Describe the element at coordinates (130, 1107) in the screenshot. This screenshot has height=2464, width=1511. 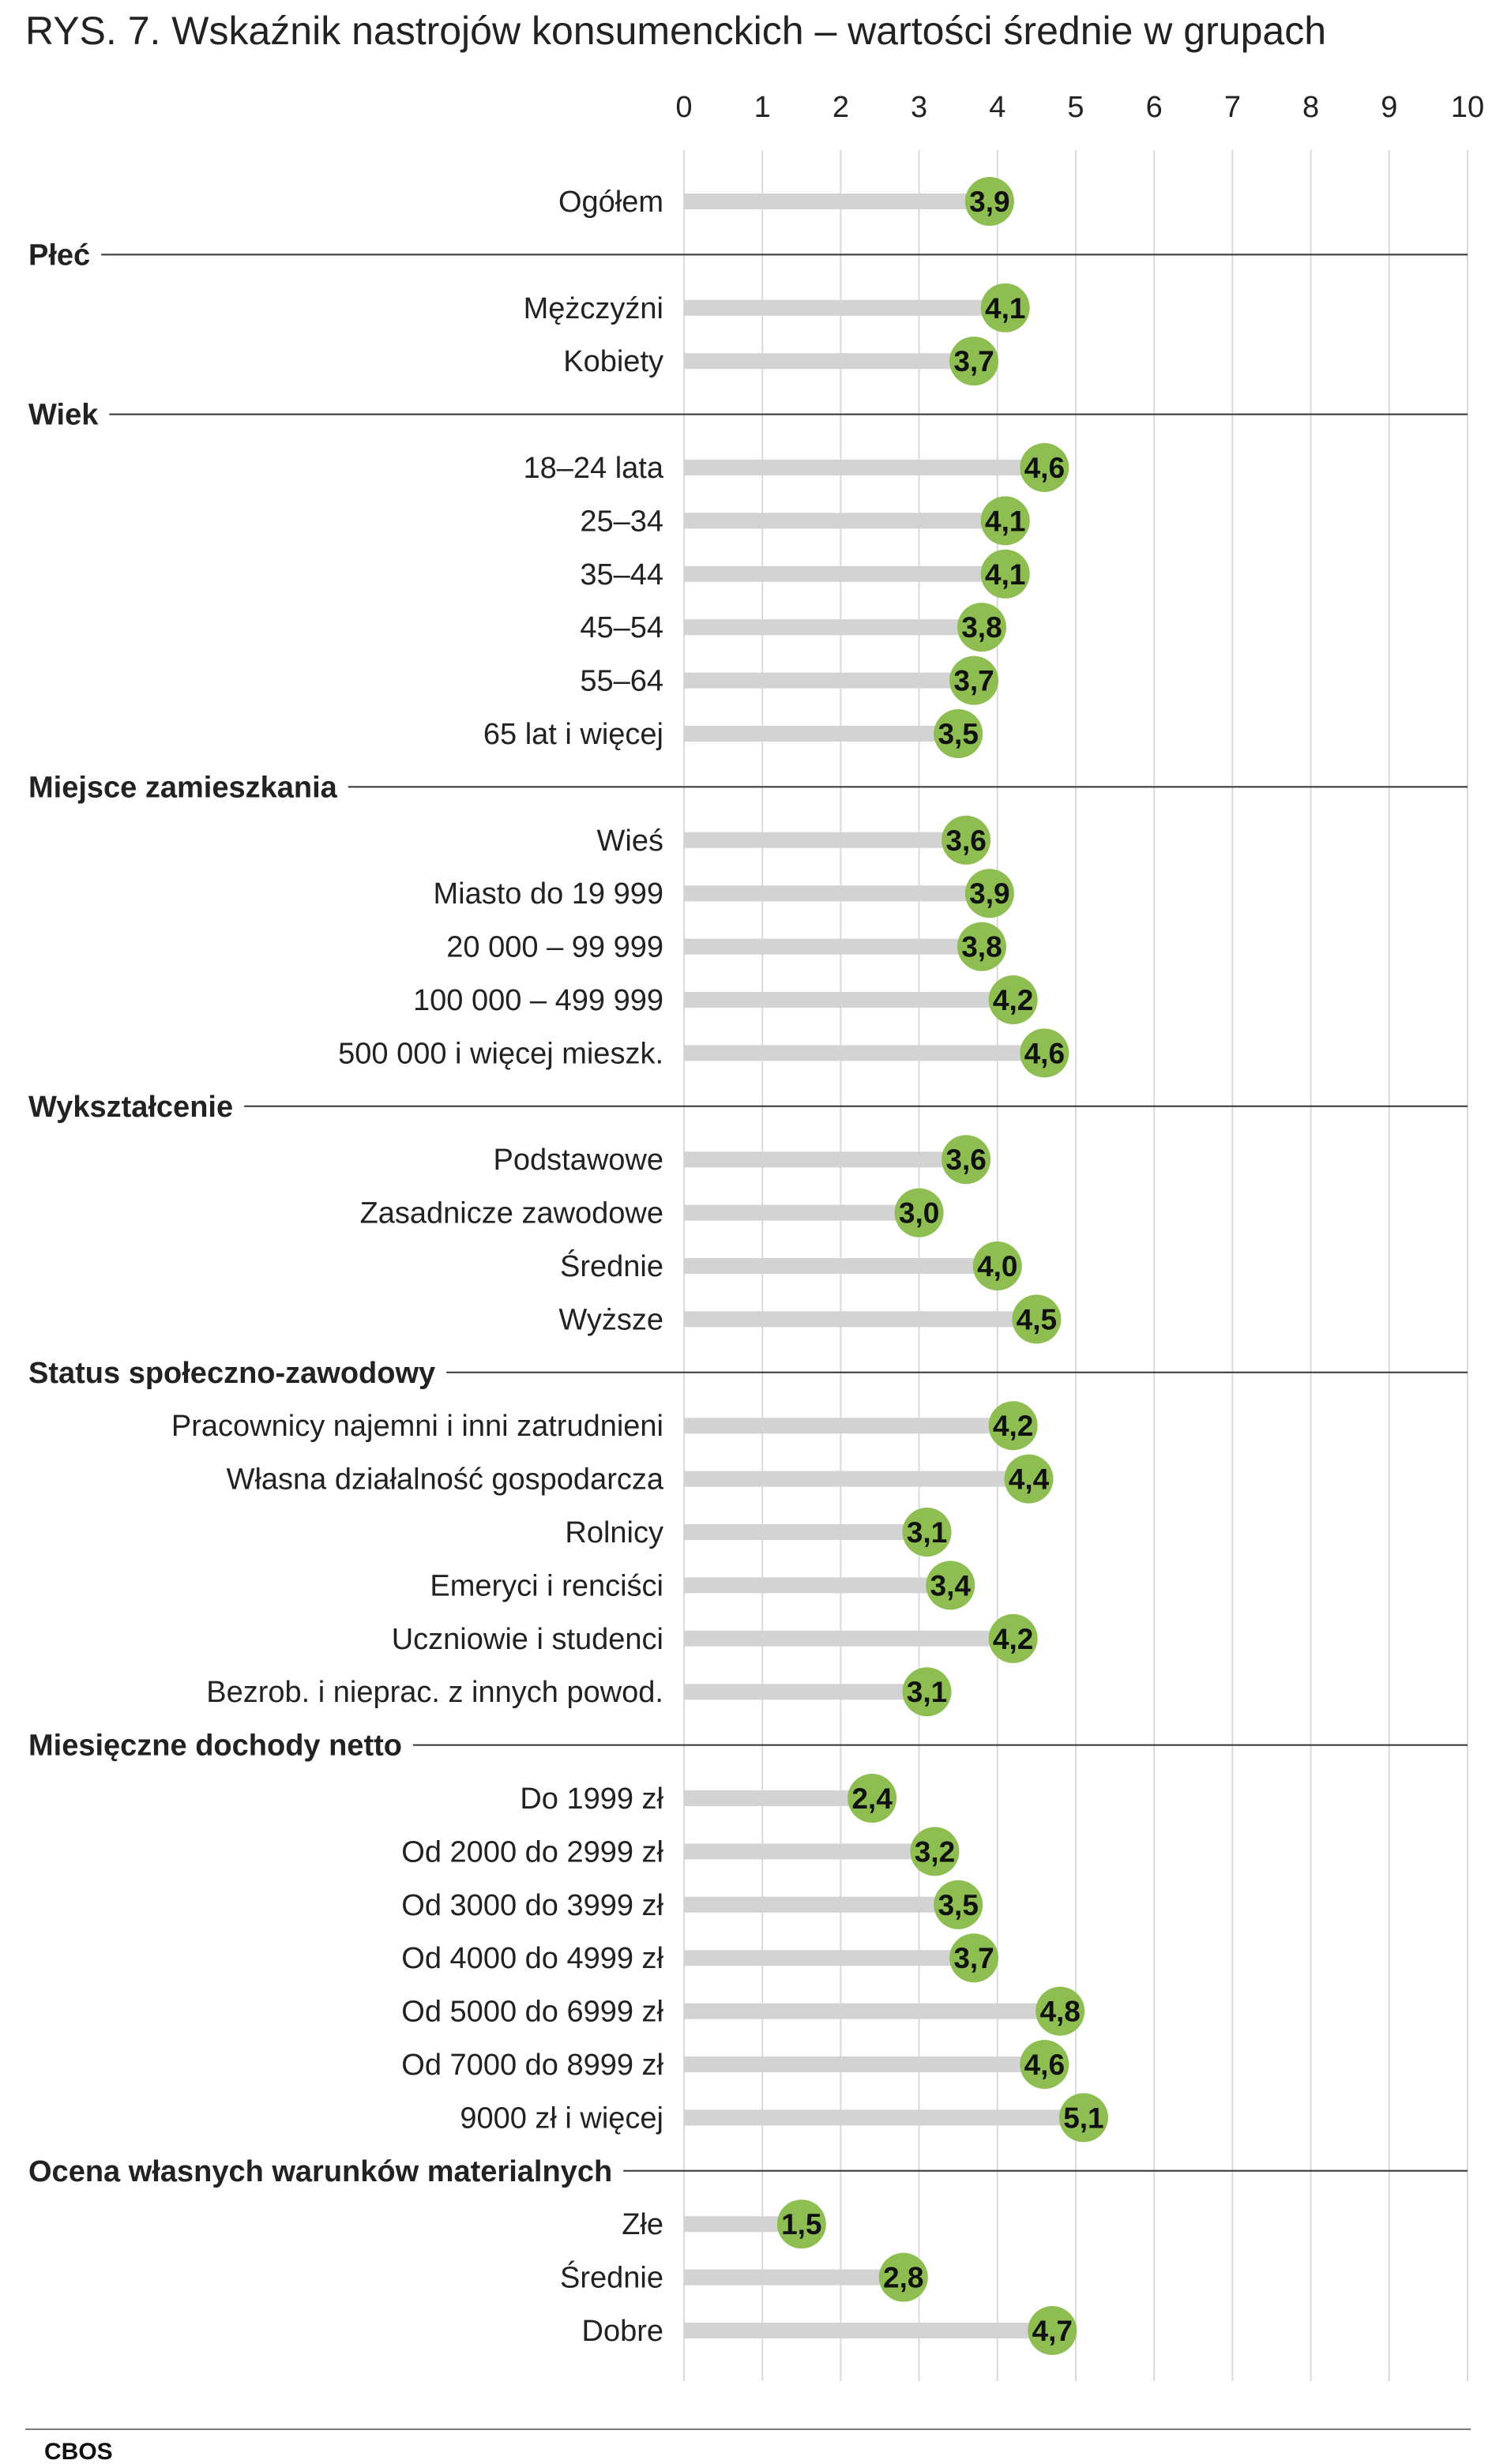
I see `group-label: Wykształcenie` at that location.